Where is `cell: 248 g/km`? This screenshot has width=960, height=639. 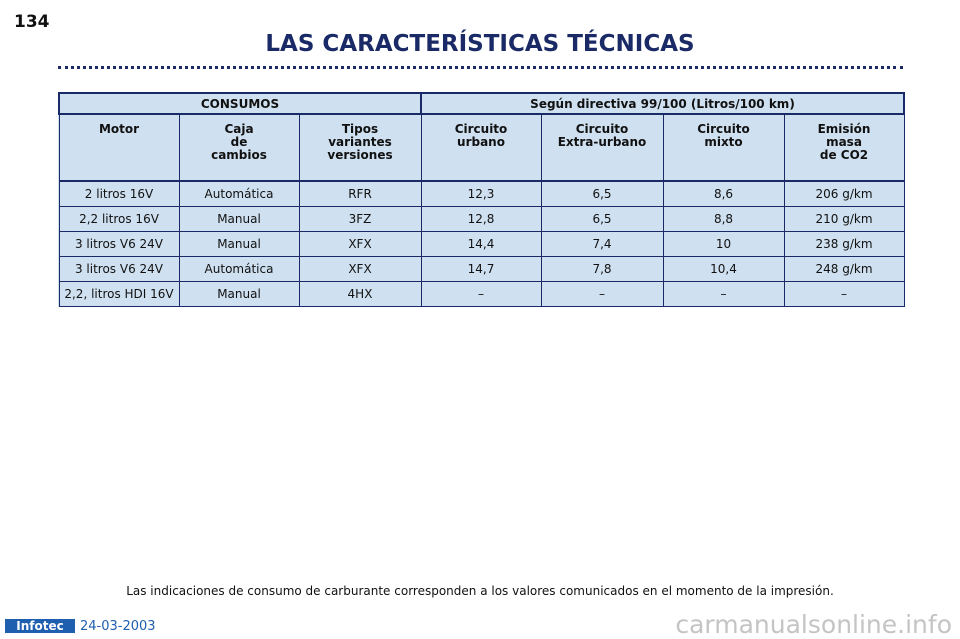 cell: 248 g/km is located at coordinates (844, 269).